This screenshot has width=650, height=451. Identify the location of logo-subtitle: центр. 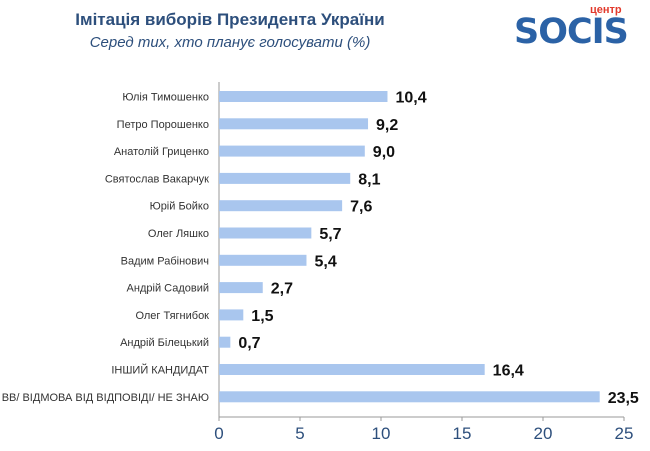
(606, 10).